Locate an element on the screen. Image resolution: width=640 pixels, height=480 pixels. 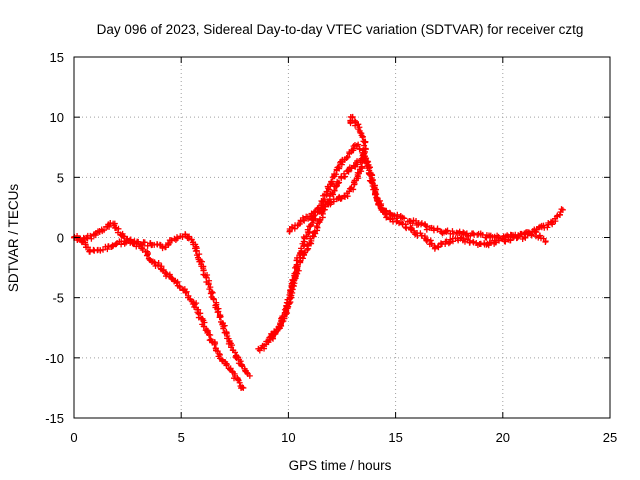
x-tick-label: 25 is located at coordinates (610, 437).